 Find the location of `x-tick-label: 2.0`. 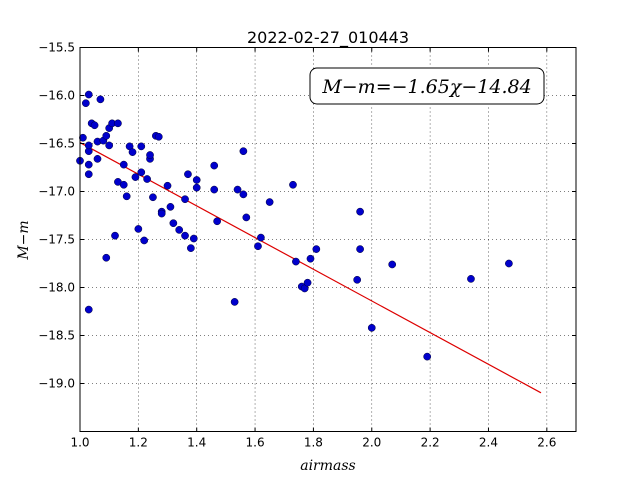

x-tick-label: 2.0 is located at coordinates (371, 443).